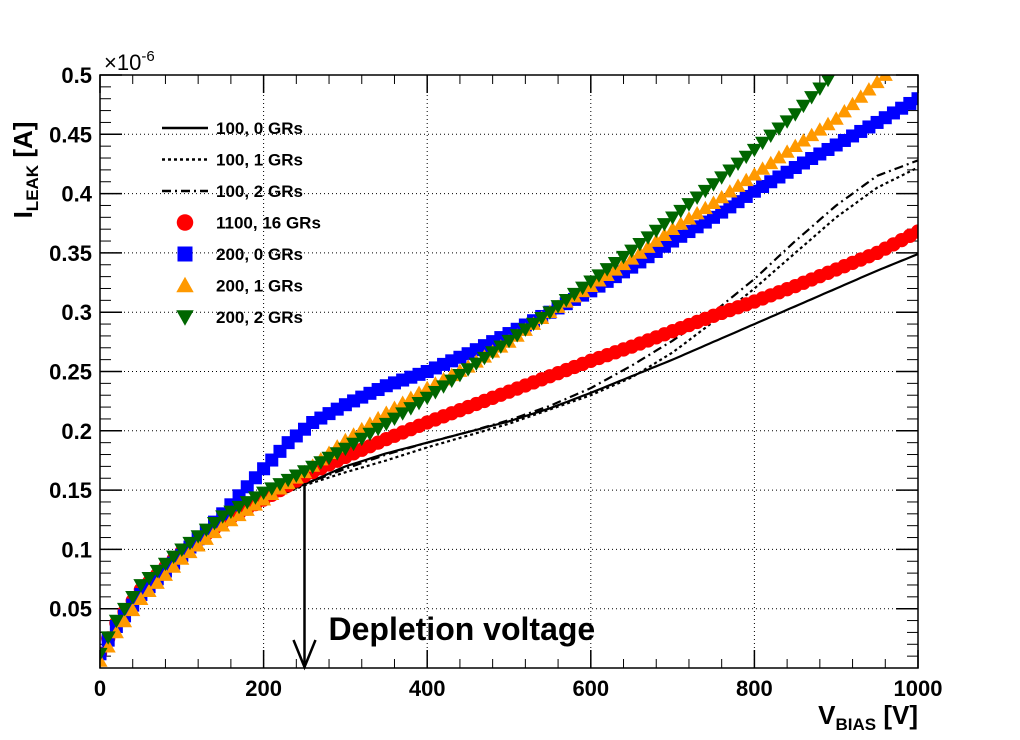 This screenshot has height=740, width=1020. I want to click on annotation-label: Depletion voltage, so click(462, 629).